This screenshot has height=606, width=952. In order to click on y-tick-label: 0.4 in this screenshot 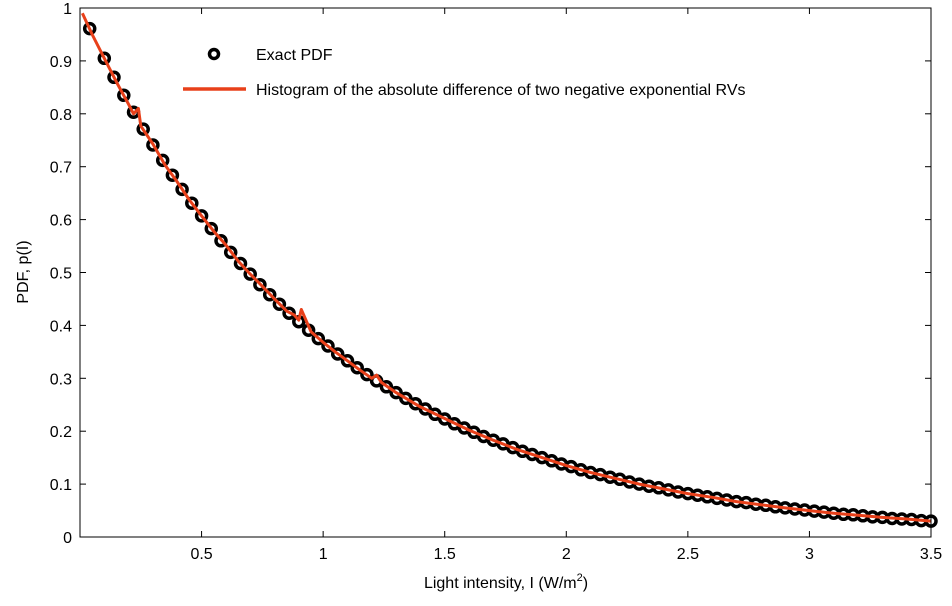, I will do `click(61, 326)`.